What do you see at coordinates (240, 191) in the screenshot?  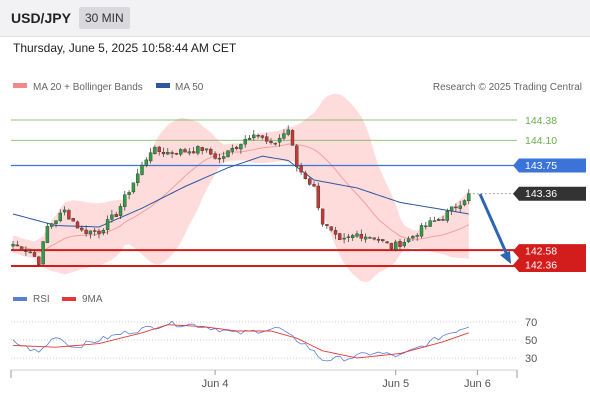 I see `ma50-line` at bounding box center [240, 191].